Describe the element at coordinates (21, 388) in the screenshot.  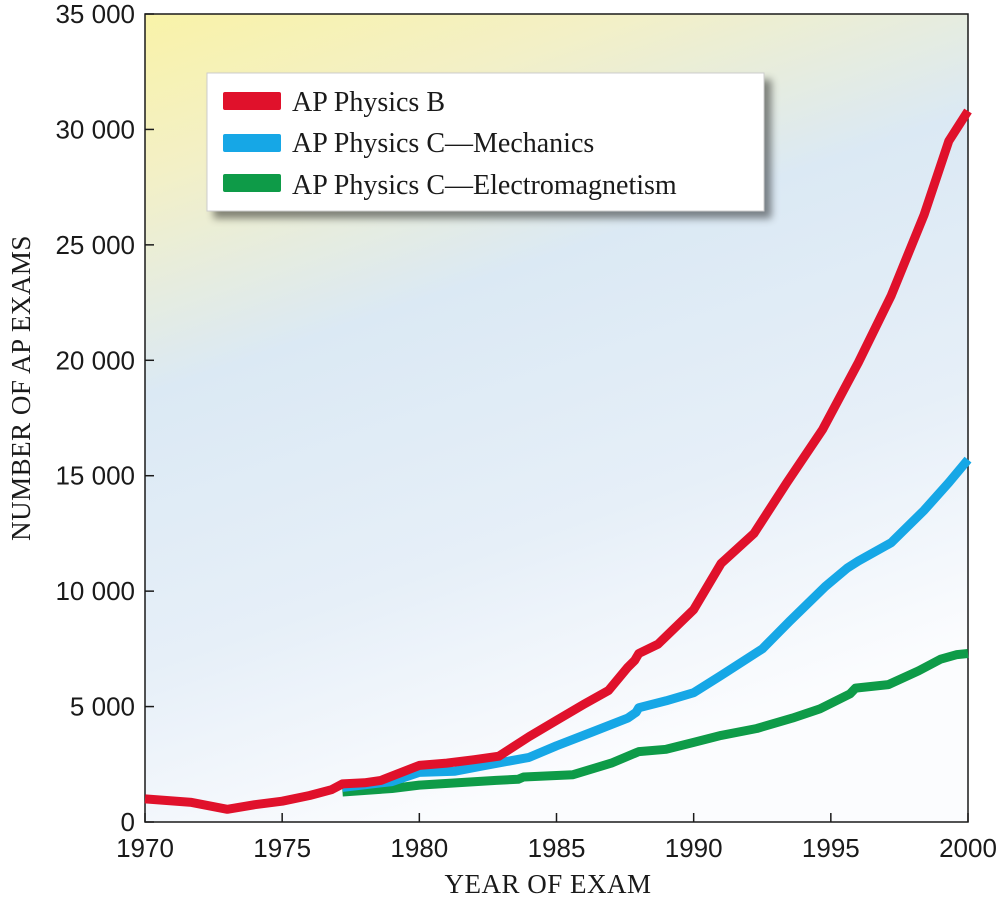
I see `y-axis-title: NUMBER OF AP EXAMS` at that location.